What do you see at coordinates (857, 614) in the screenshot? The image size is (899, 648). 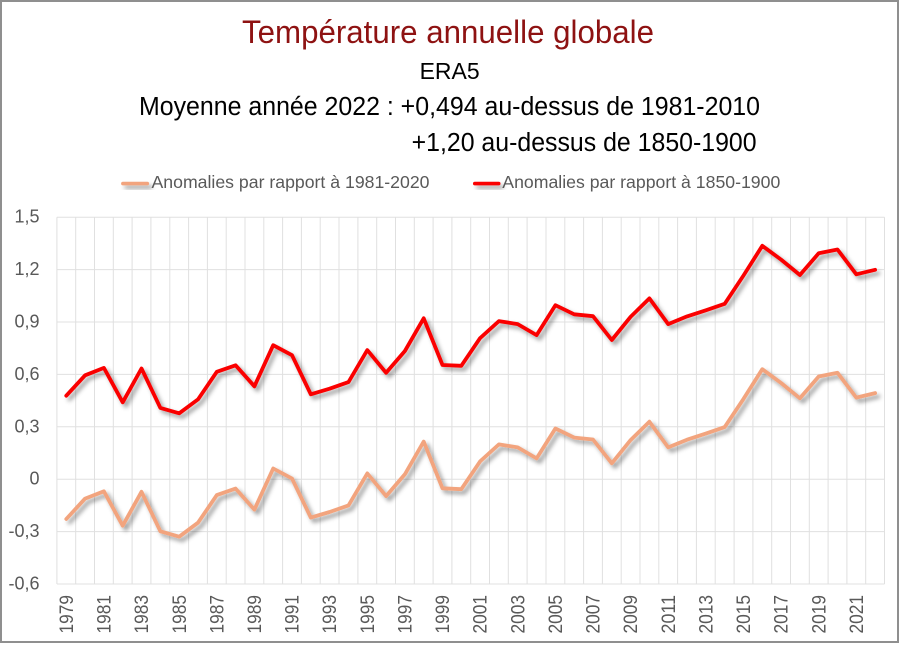 I see `svg-text: 2021` at bounding box center [857, 614].